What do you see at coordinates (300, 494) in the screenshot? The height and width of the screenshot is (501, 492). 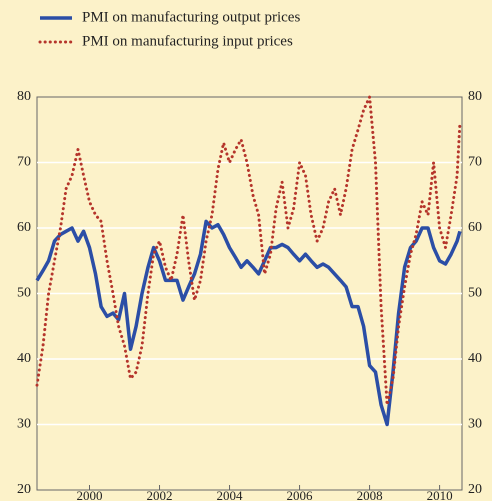 I see `x-tick-label: 2006` at bounding box center [300, 494].